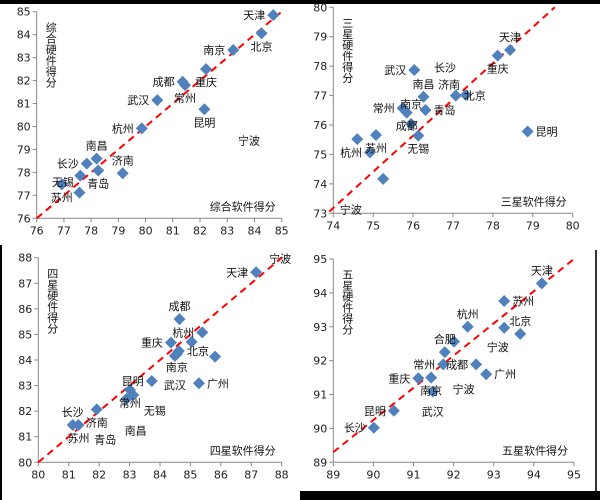 The width and height of the screenshot is (600, 500). Describe the element at coordinates (146, 230) in the screenshot. I see `x-tick-label: 80` at that location.